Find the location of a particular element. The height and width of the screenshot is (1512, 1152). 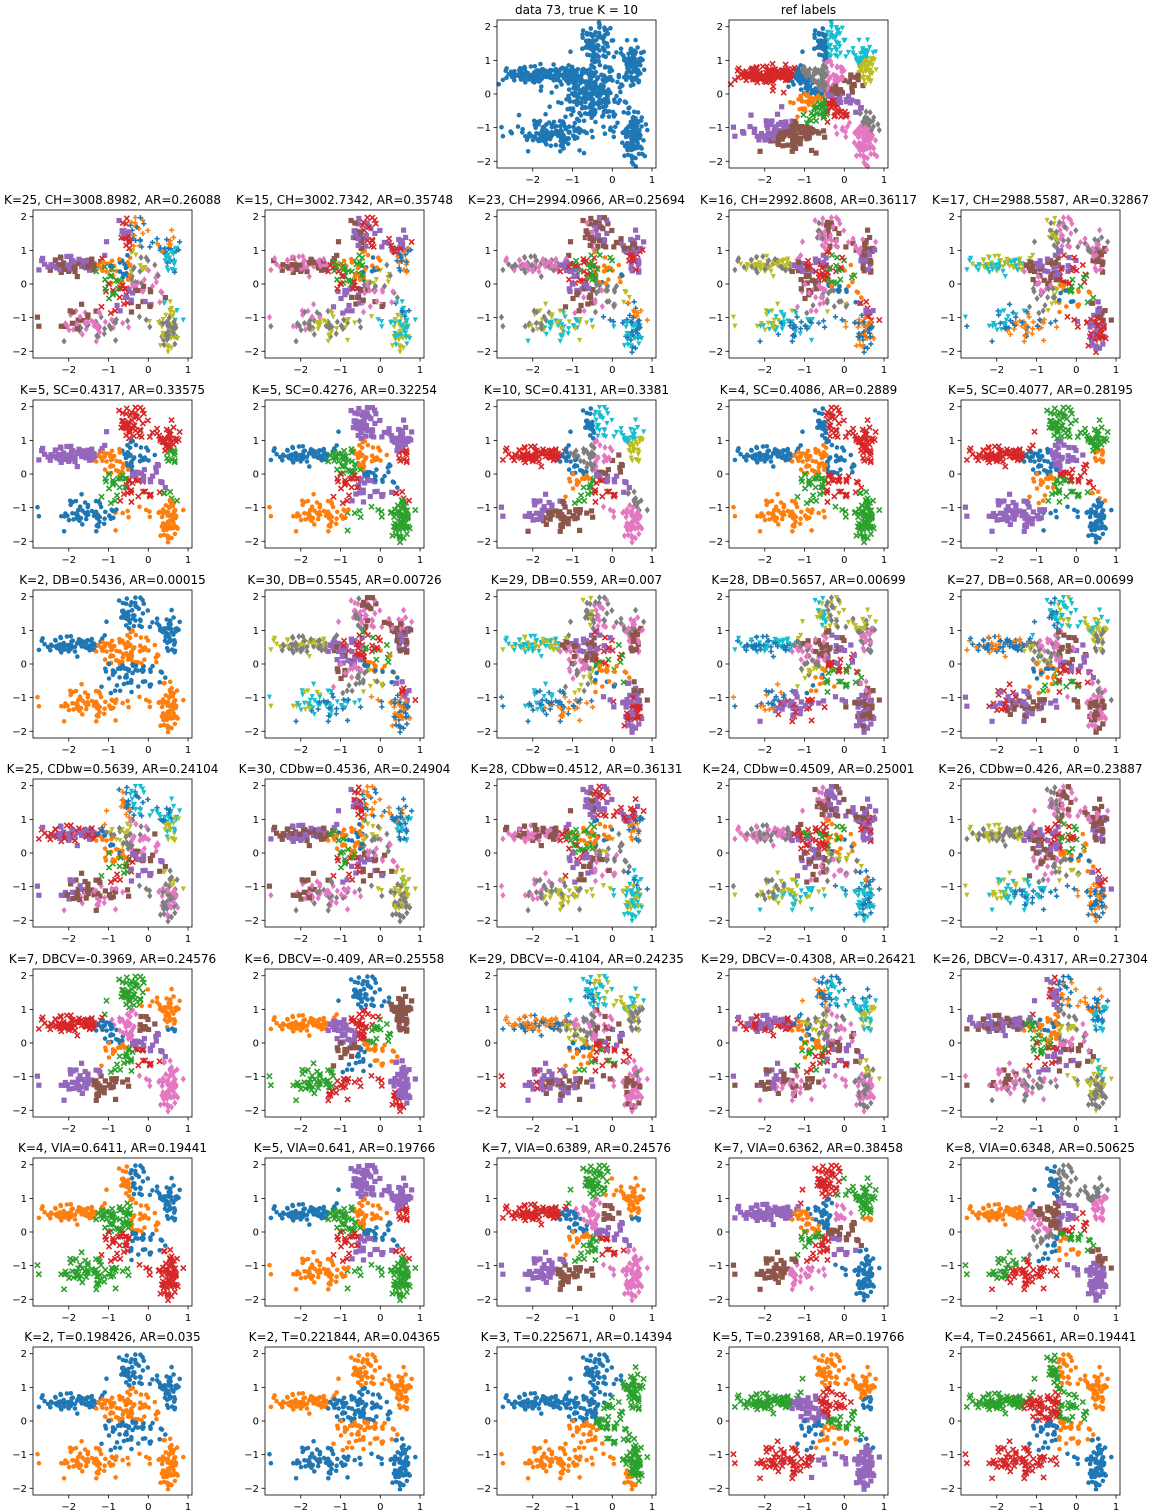

y-tick-label: −1 is located at coordinates (251, 318).